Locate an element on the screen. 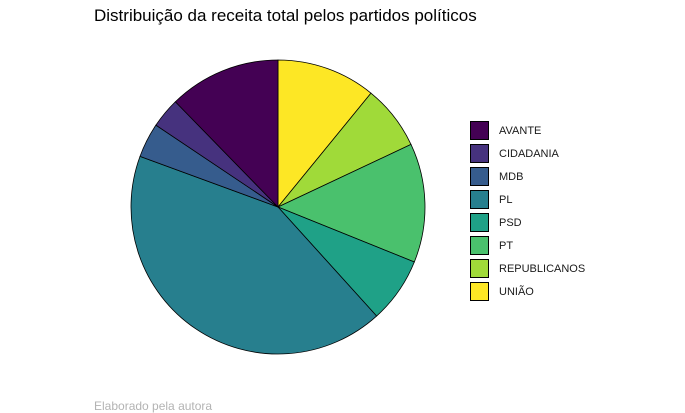 This screenshot has width=685, height=413. legend-key-uniao is located at coordinates (479, 291).